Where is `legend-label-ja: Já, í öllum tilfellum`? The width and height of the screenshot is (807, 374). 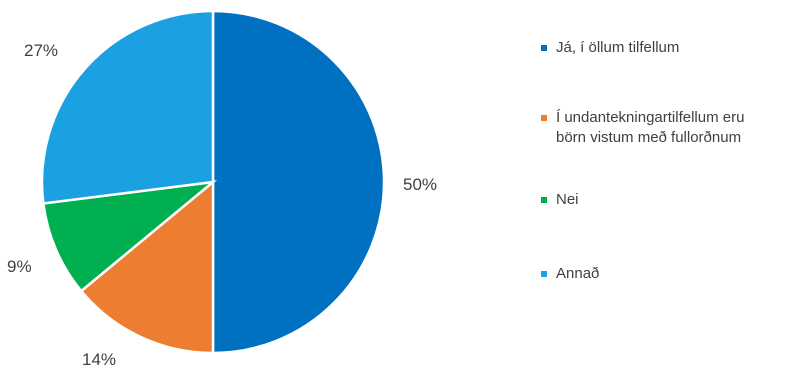 legend-label-ja: Já, í öllum tilfellum is located at coordinates (618, 47).